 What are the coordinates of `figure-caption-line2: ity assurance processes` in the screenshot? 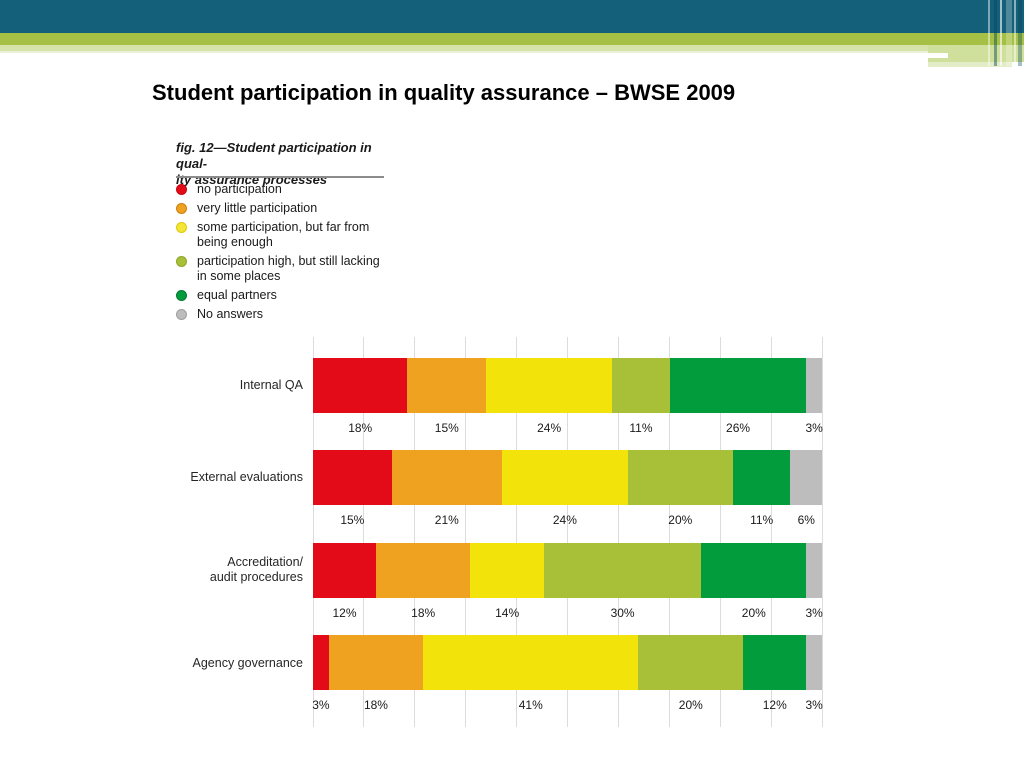 It's located at (252, 179).